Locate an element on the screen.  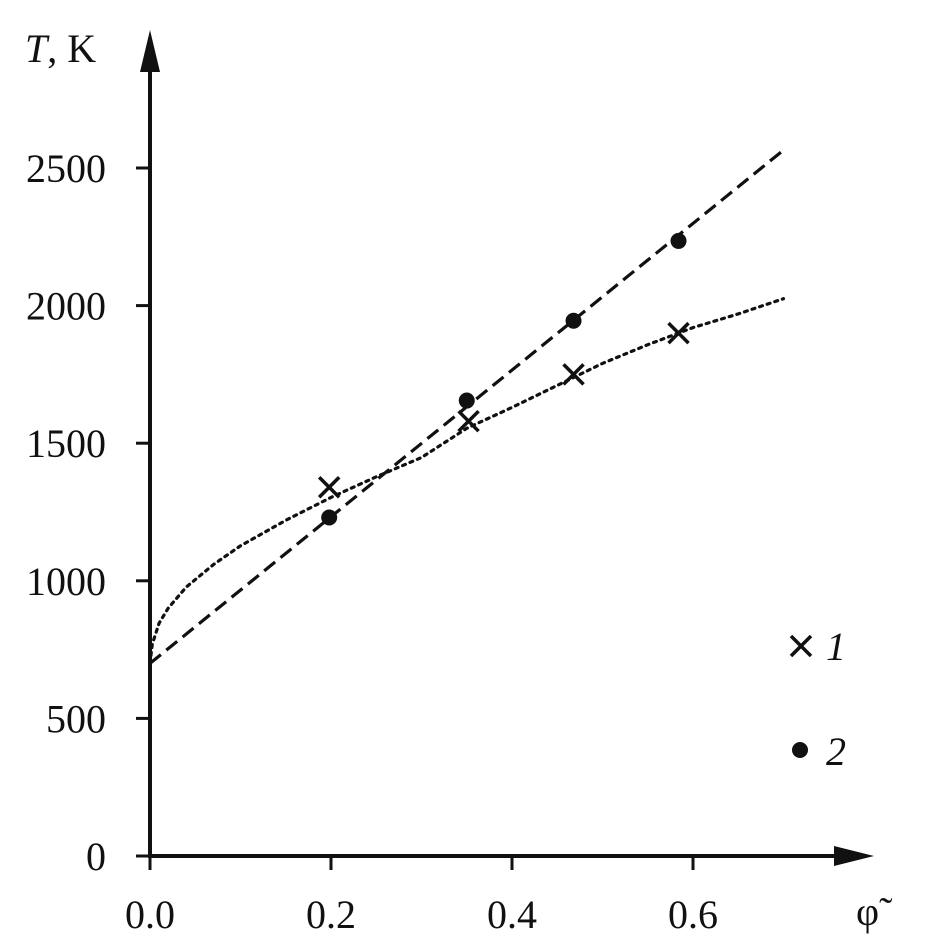
x-ticks: 0.0 0.2 0.4 0.6 is located at coordinates (421, 896).